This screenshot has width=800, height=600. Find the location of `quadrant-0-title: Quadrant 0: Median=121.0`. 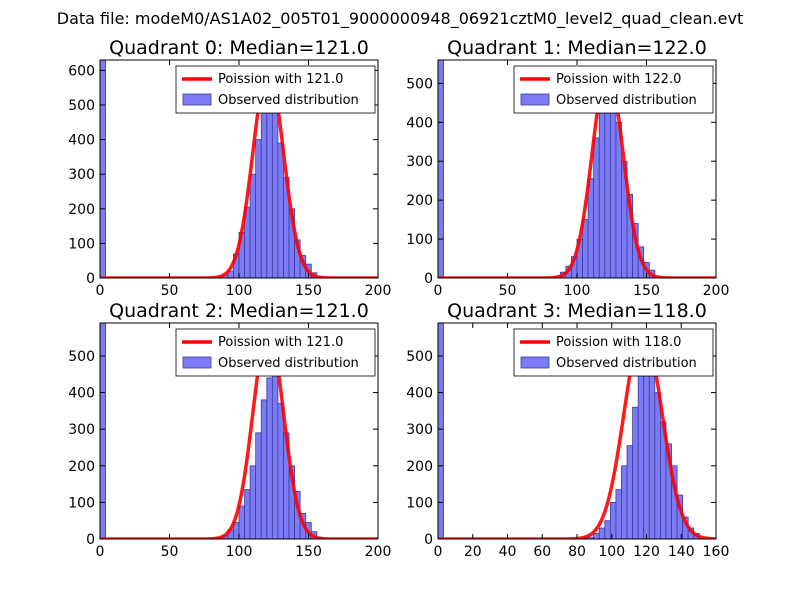

quadrant-0-title: Quadrant 0: Median=121.0 is located at coordinates (239, 48).